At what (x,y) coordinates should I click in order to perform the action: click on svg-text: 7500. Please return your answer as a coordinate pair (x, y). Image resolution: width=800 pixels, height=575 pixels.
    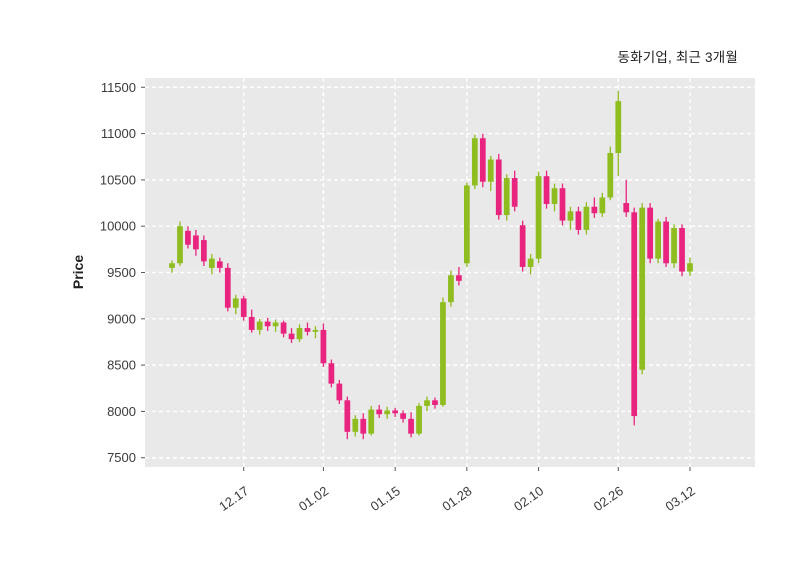
    Looking at the image, I should click on (121, 457).